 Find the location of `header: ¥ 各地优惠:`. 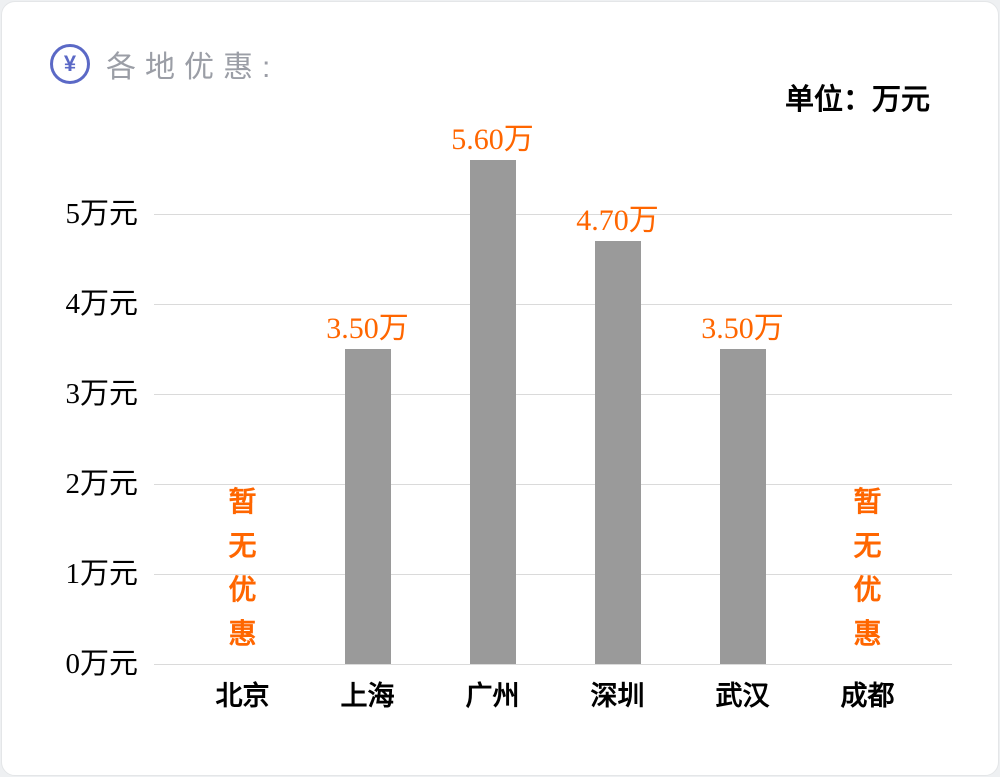

header: ¥ 各地优惠: is located at coordinates (164, 64).